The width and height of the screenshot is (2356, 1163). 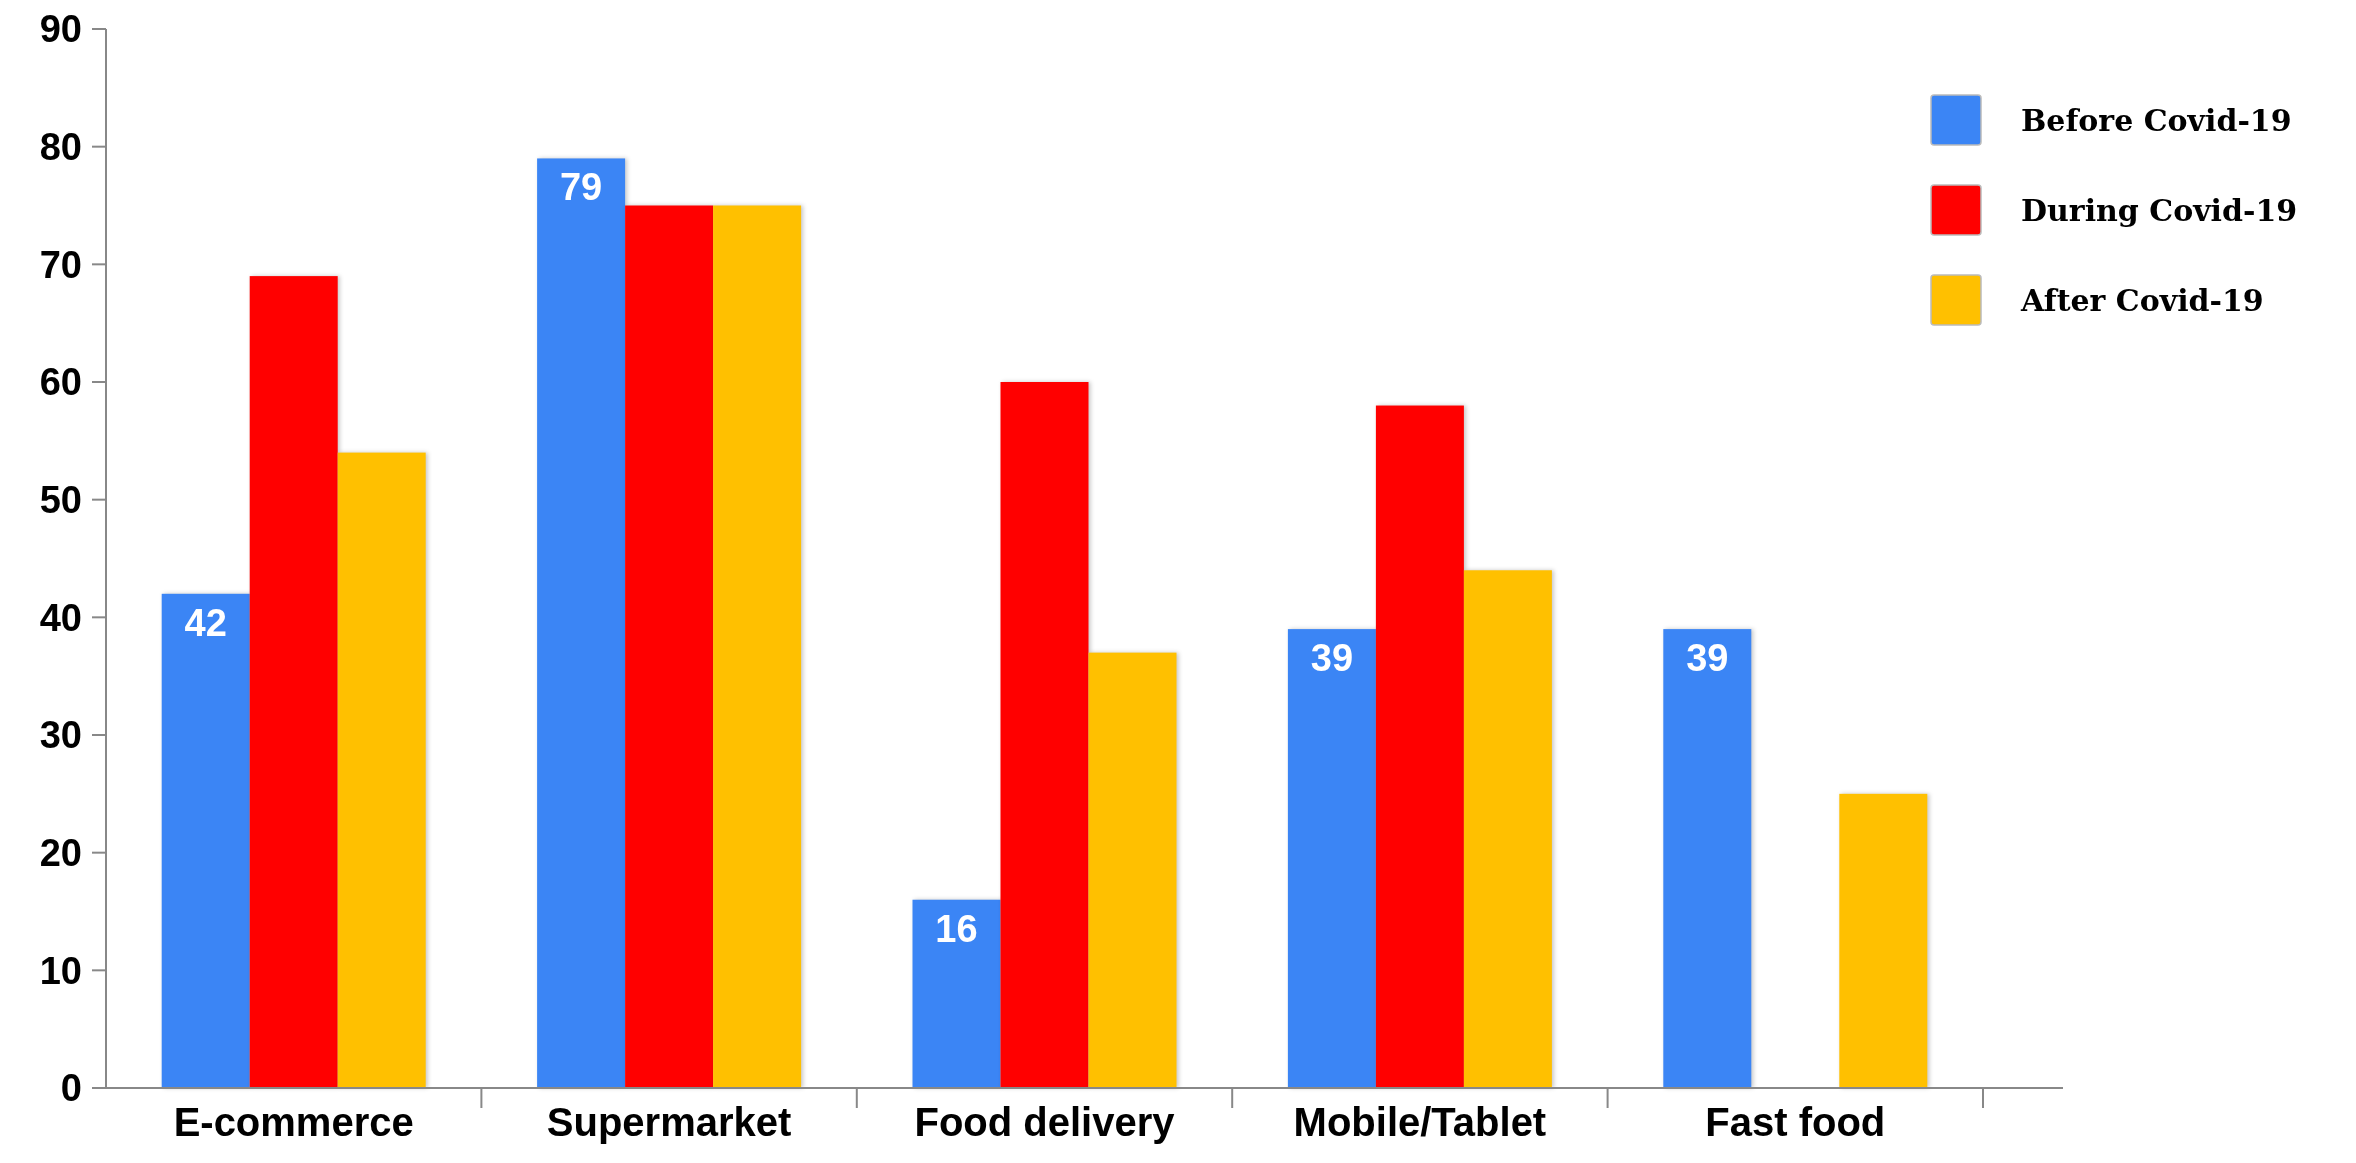 What do you see at coordinates (60, 382) in the screenshot?
I see `y-tick-label: 60` at bounding box center [60, 382].